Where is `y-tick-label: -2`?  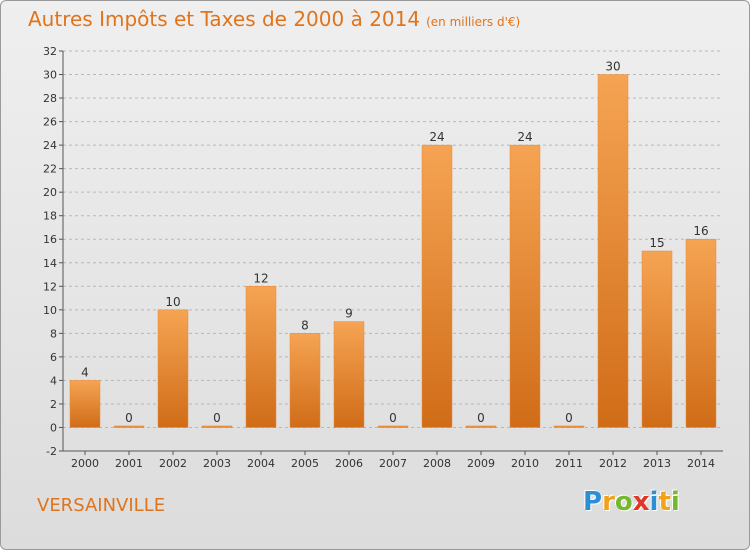
y-tick-label: -2 is located at coordinates (51, 451).